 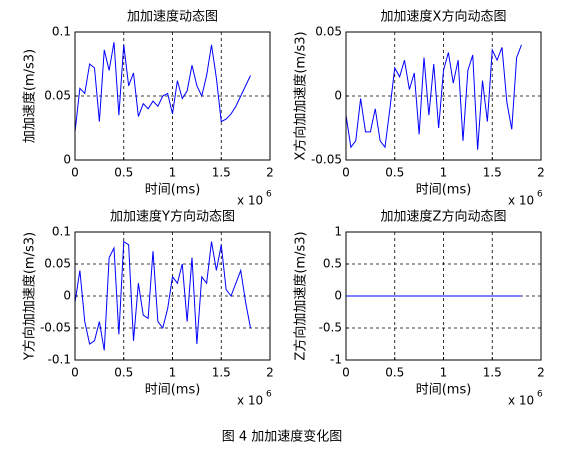 I want to click on y-tick-label: 1, so click(x=338, y=232).